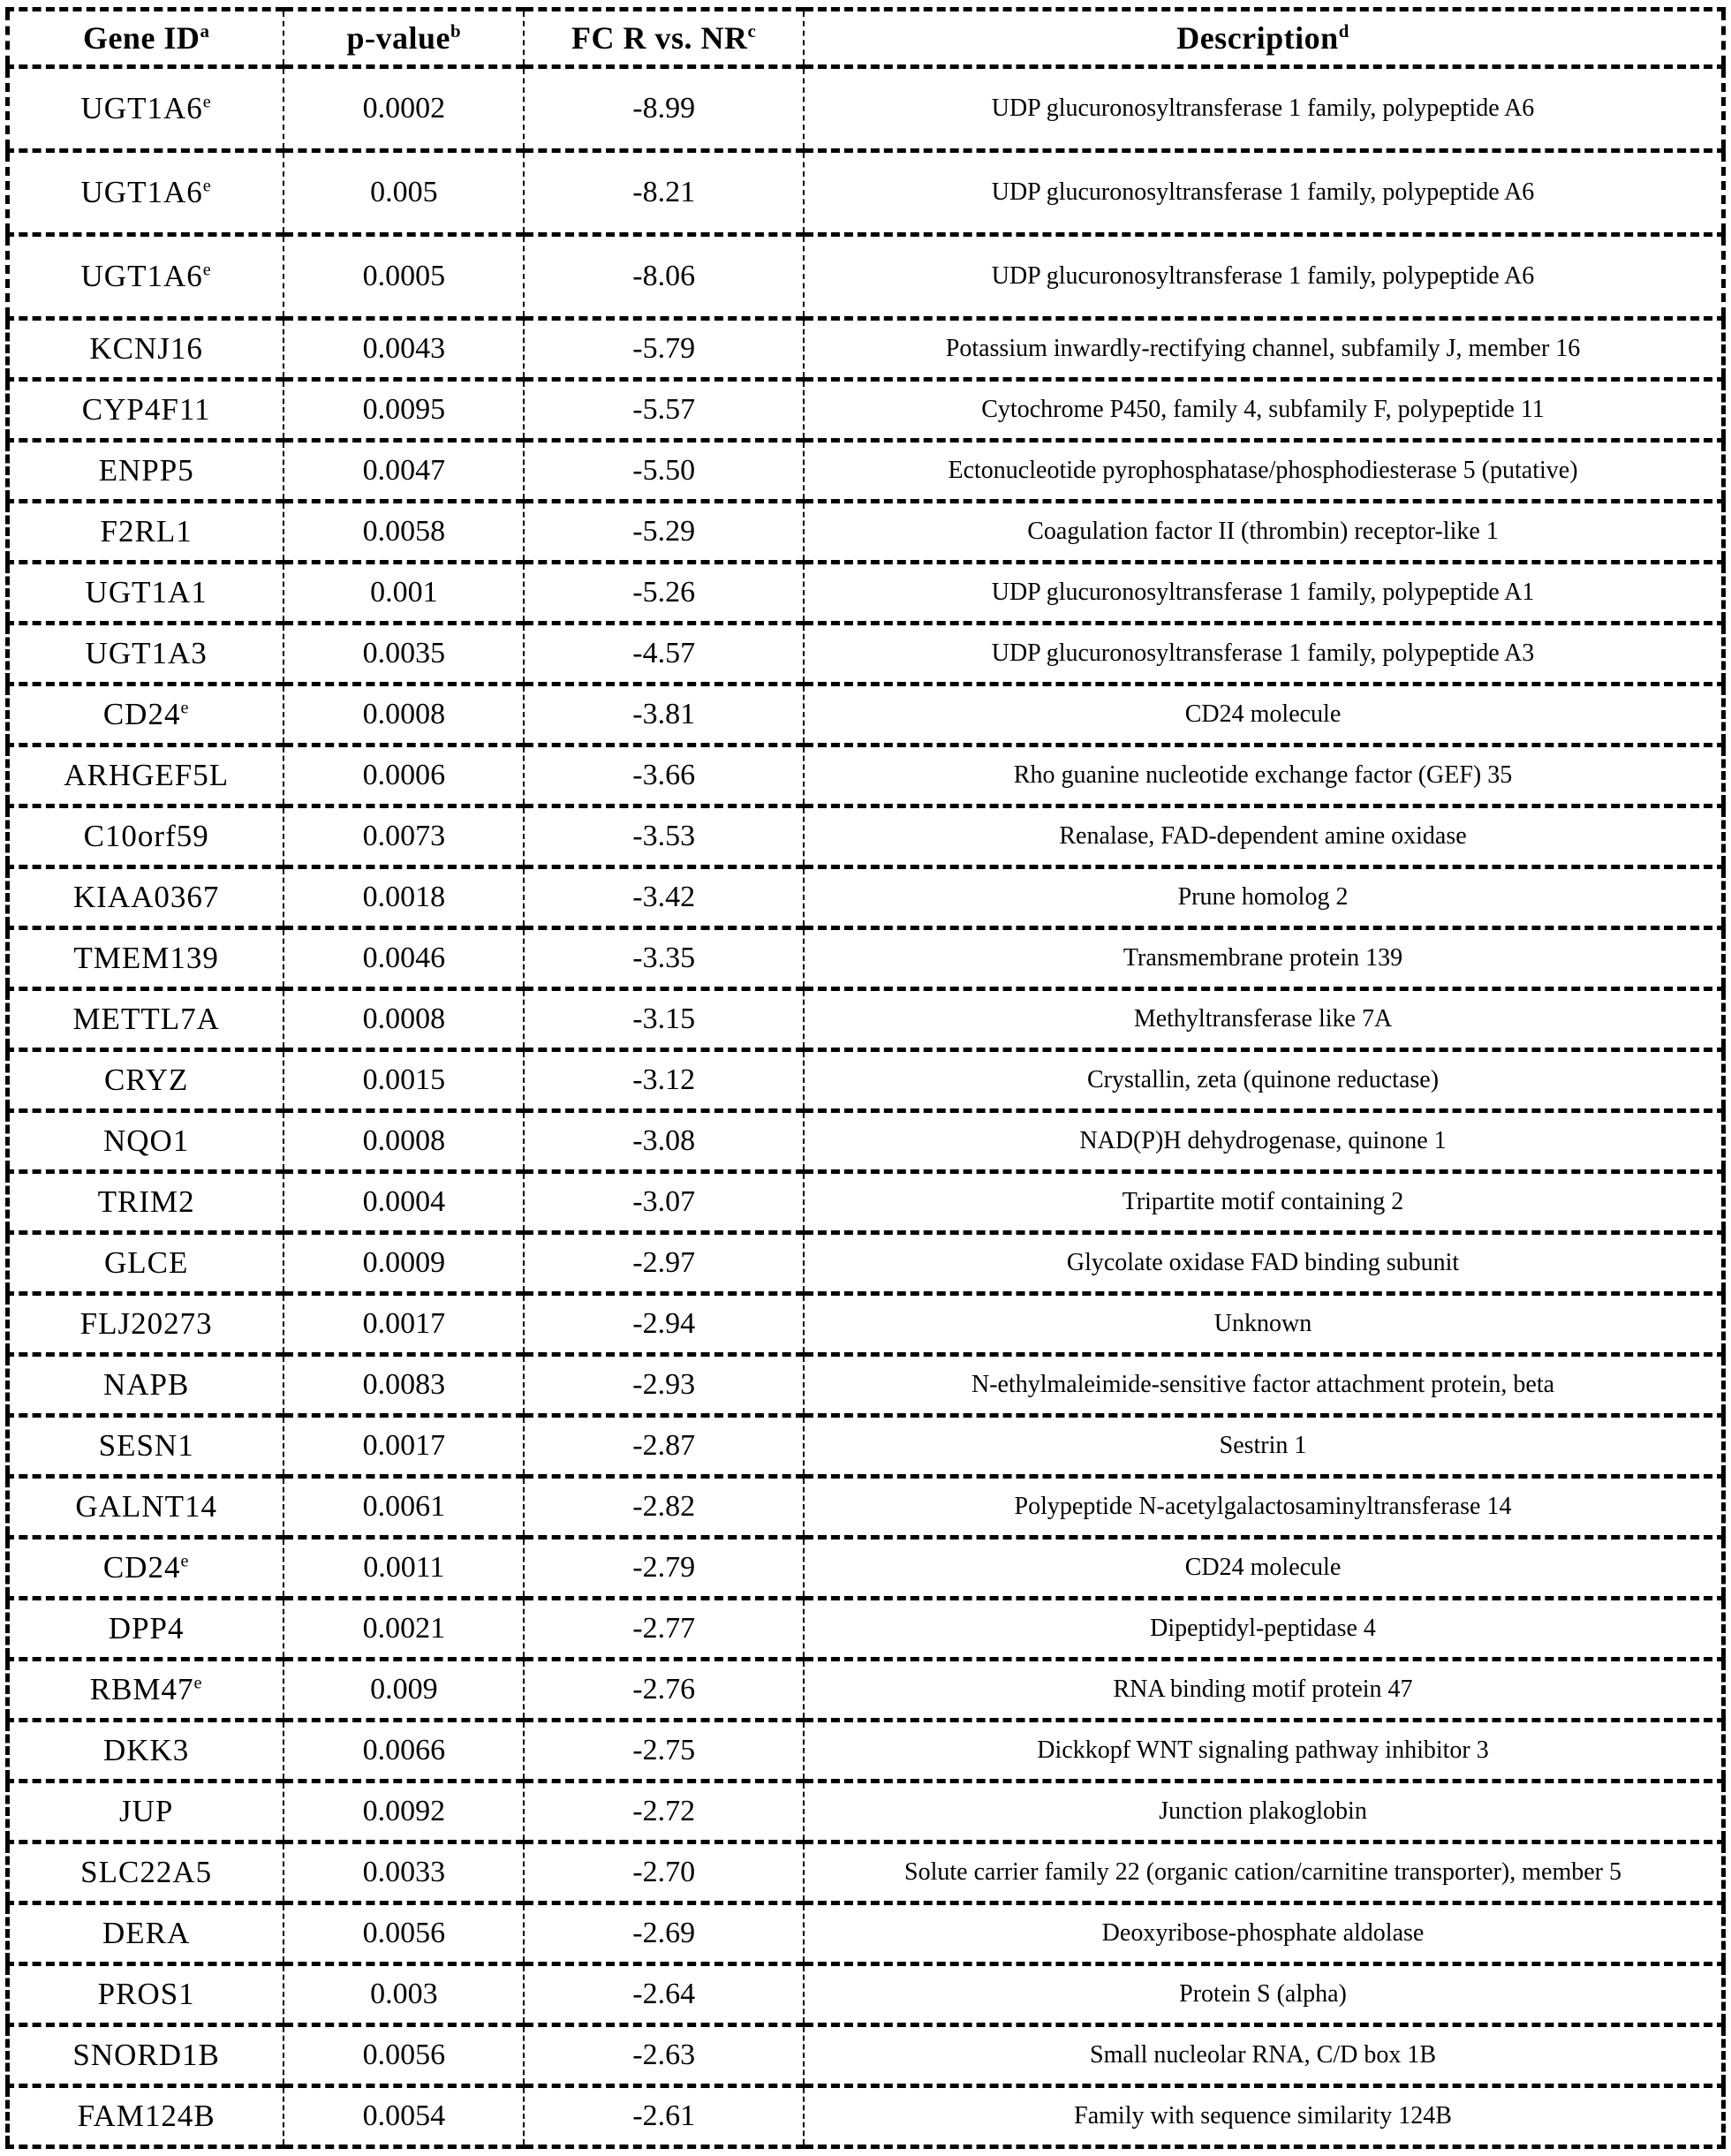 This screenshot has width=1731, height=2156. I want to click on gene-id-text: ARHGEF5L, so click(147, 775).